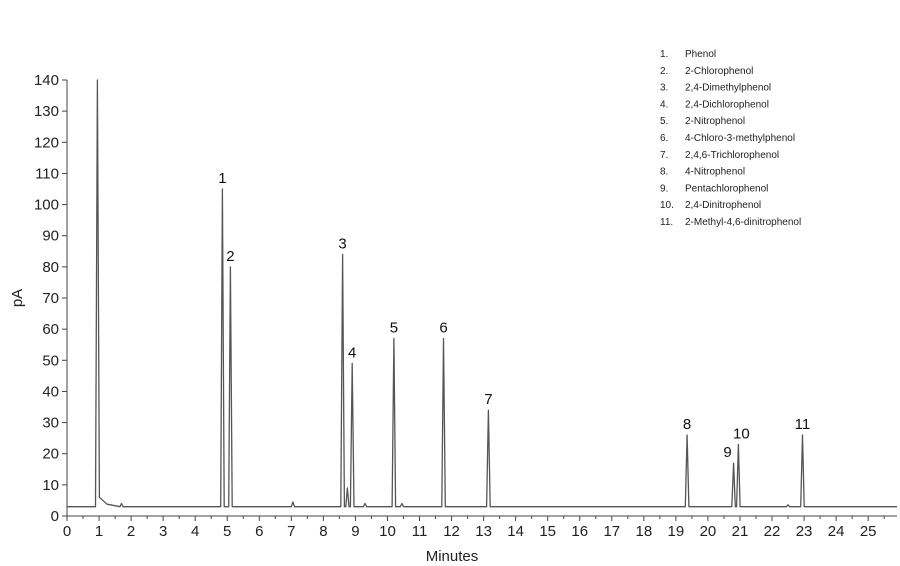  What do you see at coordinates (17, 298) in the screenshot?
I see `y-axis-title: pA` at bounding box center [17, 298].